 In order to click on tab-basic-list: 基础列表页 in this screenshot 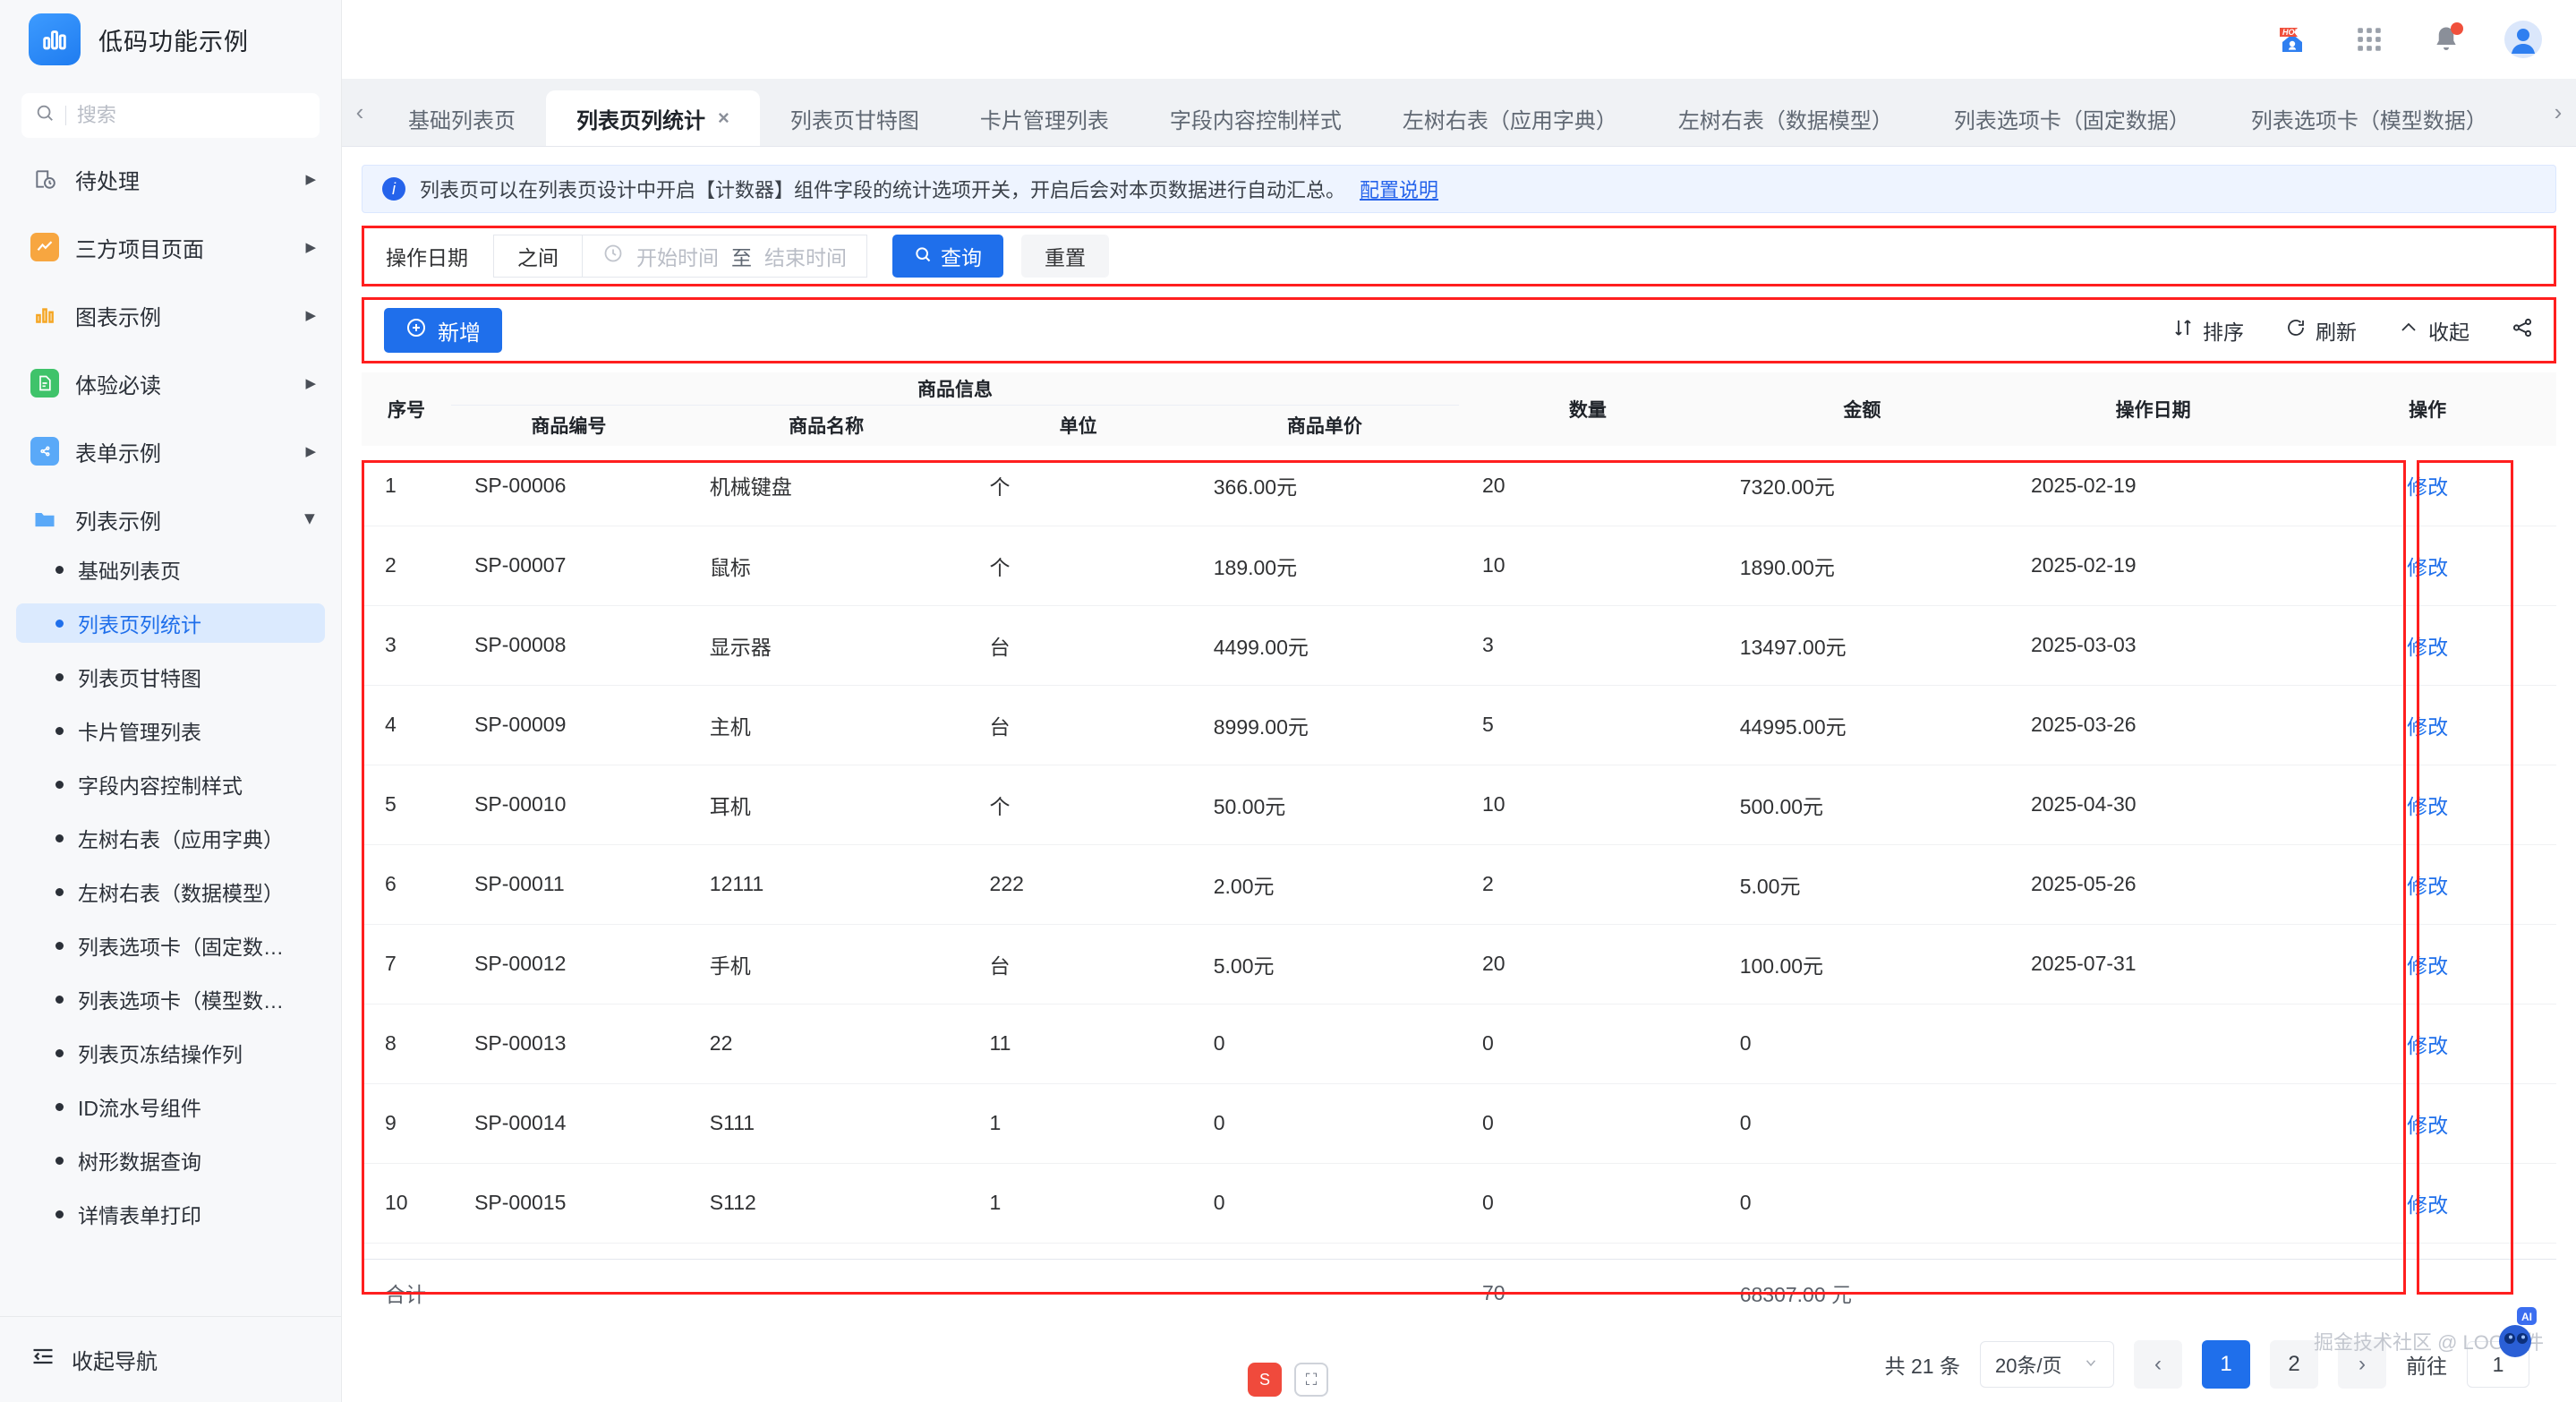, I will do `click(462, 118)`.